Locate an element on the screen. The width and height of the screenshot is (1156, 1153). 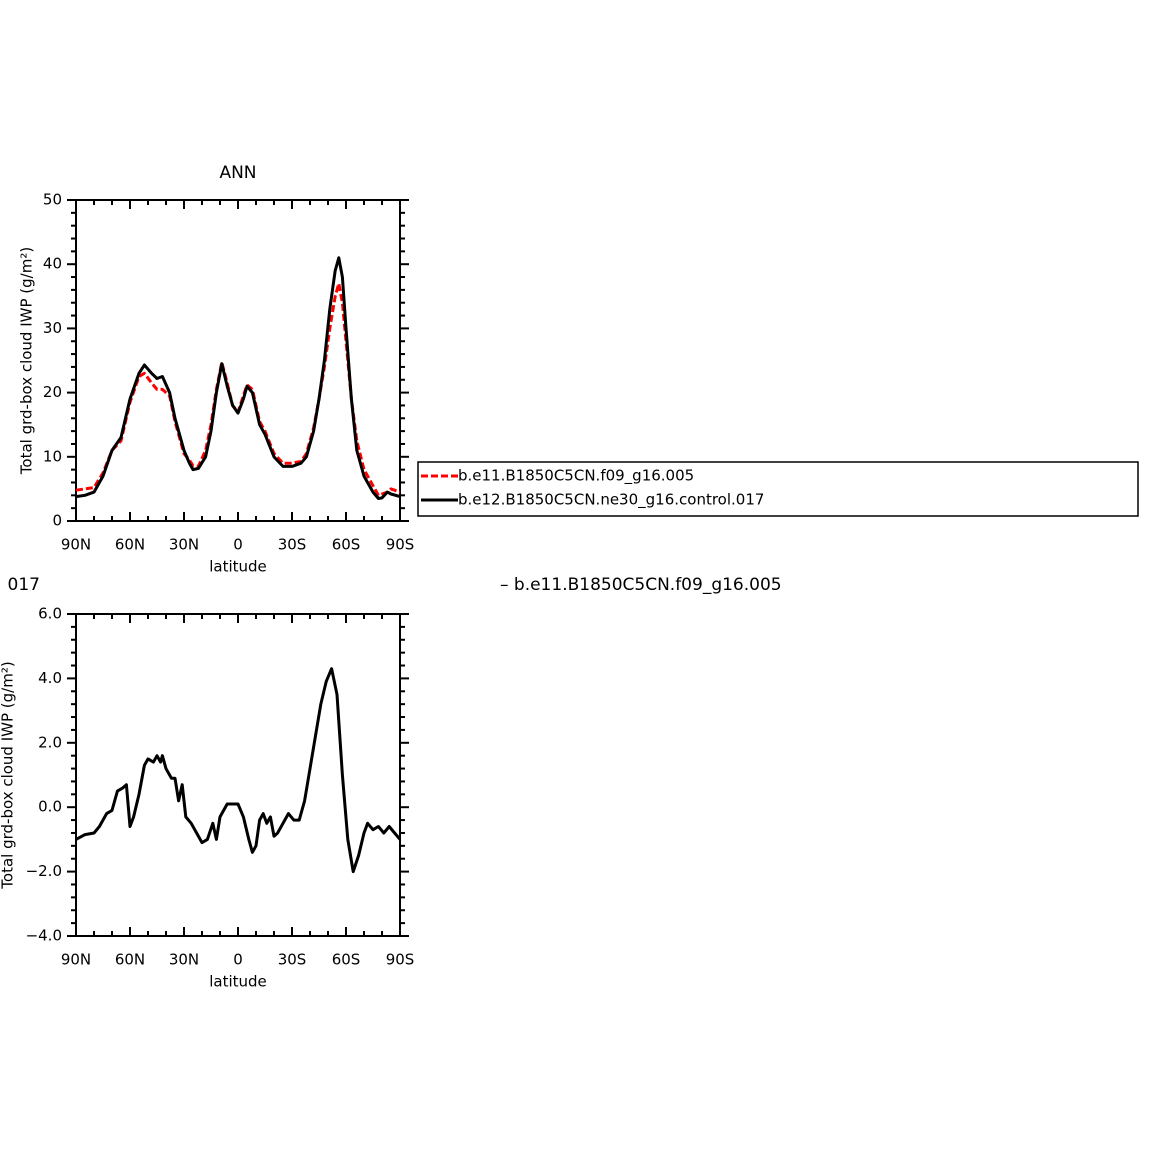
subtitle: – b.e11.B1850C5CN.f09_g16.005 is located at coordinates (641, 585).